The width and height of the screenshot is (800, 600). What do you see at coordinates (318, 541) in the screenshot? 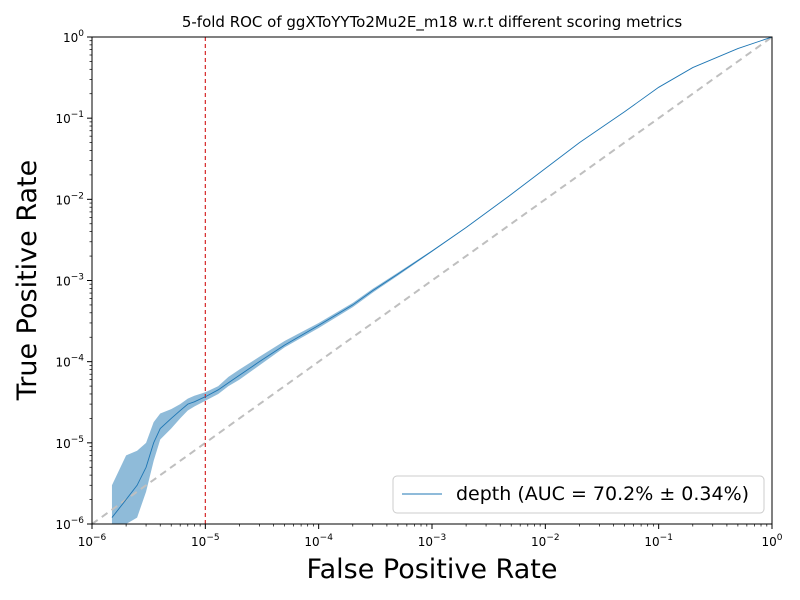
I see `x-tick-label: 10⁻⁴` at bounding box center [318, 541].